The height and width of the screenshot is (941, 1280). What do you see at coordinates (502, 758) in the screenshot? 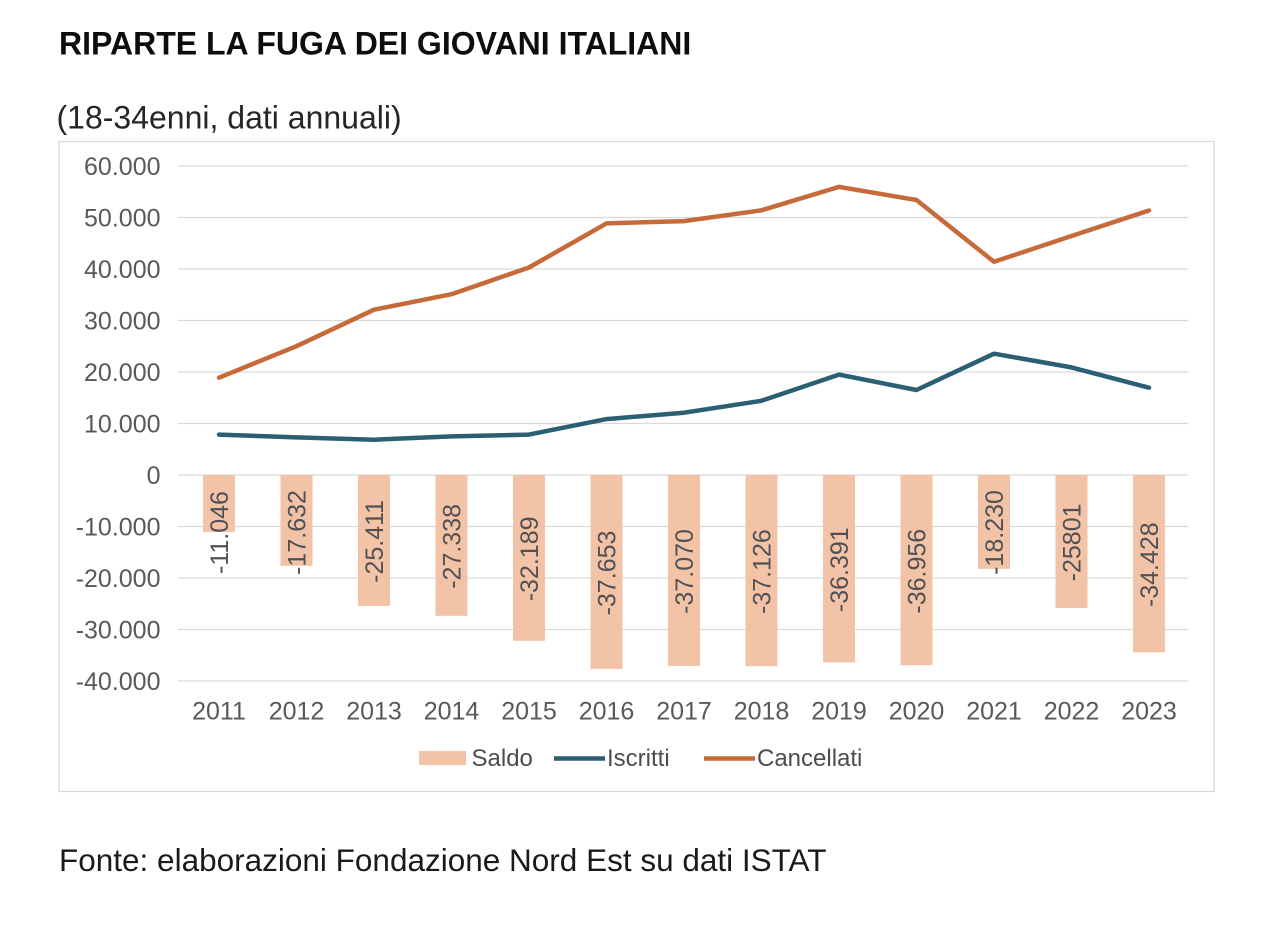
I see `svg-text: Saldo` at bounding box center [502, 758].